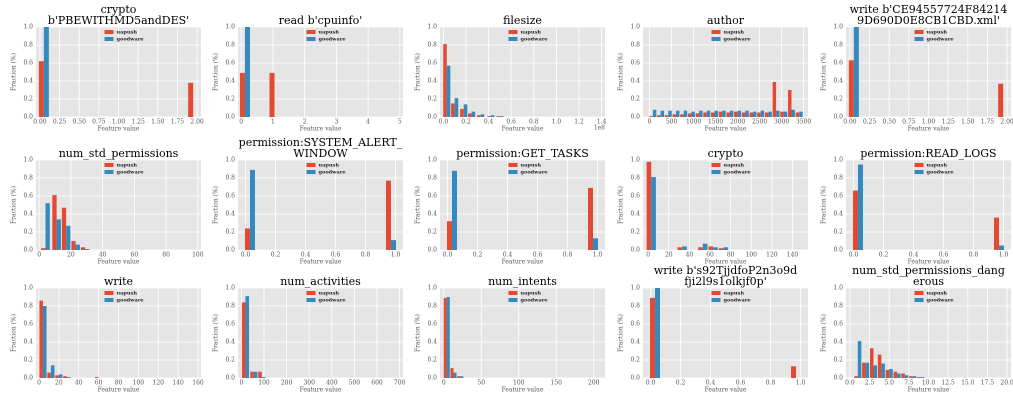 This screenshot has width=1013, height=403. What do you see at coordinates (332, 383) in the screenshot?
I see `x-tick-label: 400` at bounding box center [332, 383].